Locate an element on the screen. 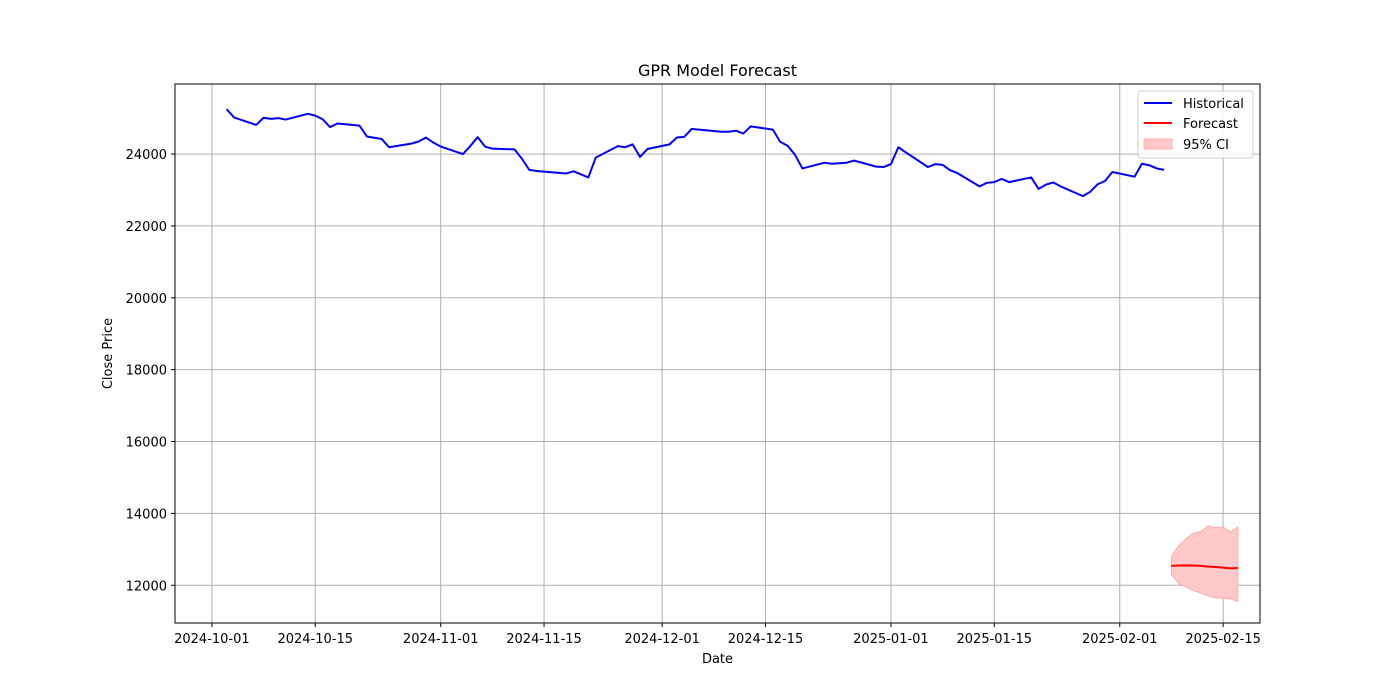 This screenshot has height=700, width=1400. confidence-band-layer is located at coordinates (1204, 564).